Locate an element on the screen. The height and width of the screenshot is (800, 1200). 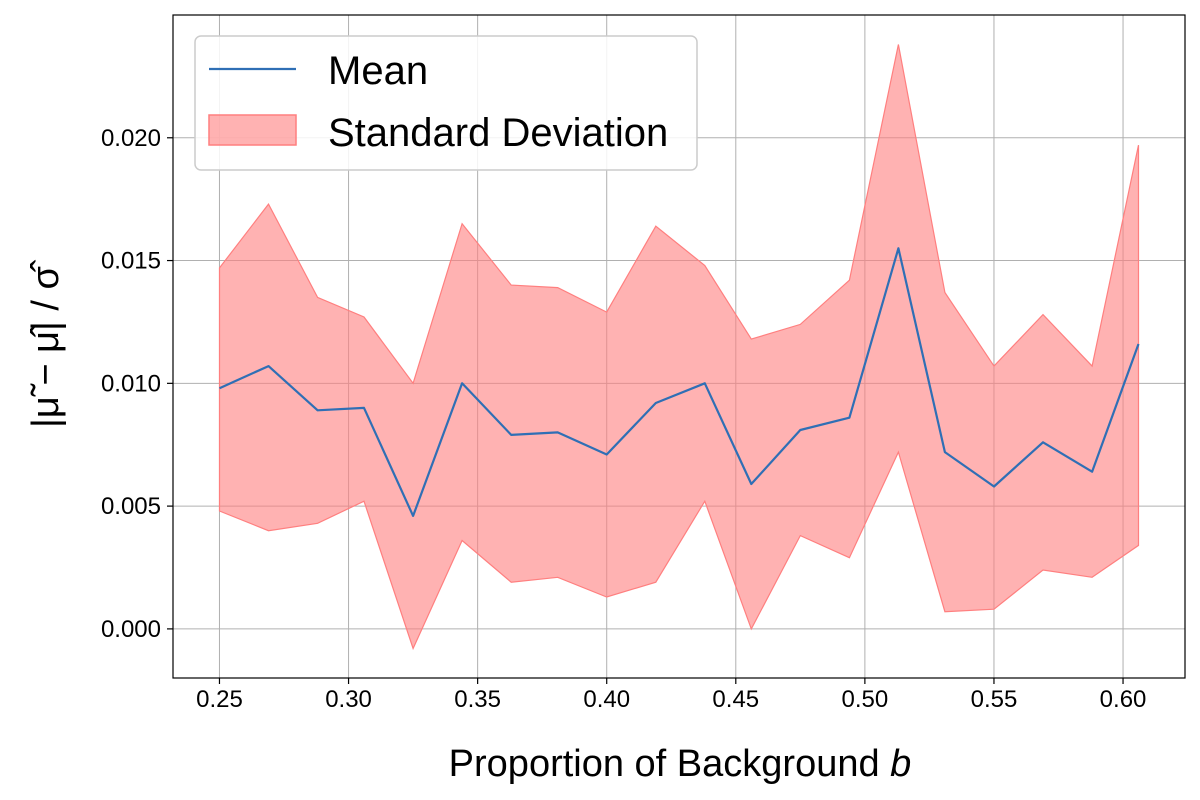
x-tick-label: 0.25 is located at coordinates (219, 699).